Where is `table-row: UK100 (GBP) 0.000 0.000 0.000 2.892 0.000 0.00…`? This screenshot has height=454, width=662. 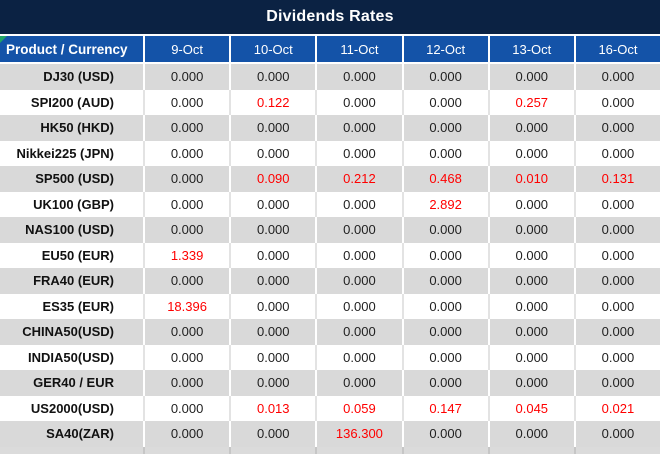 table-row: UK100 (GBP) 0.000 0.000 0.000 2.892 0.000 0.00… is located at coordinates (330, 204).